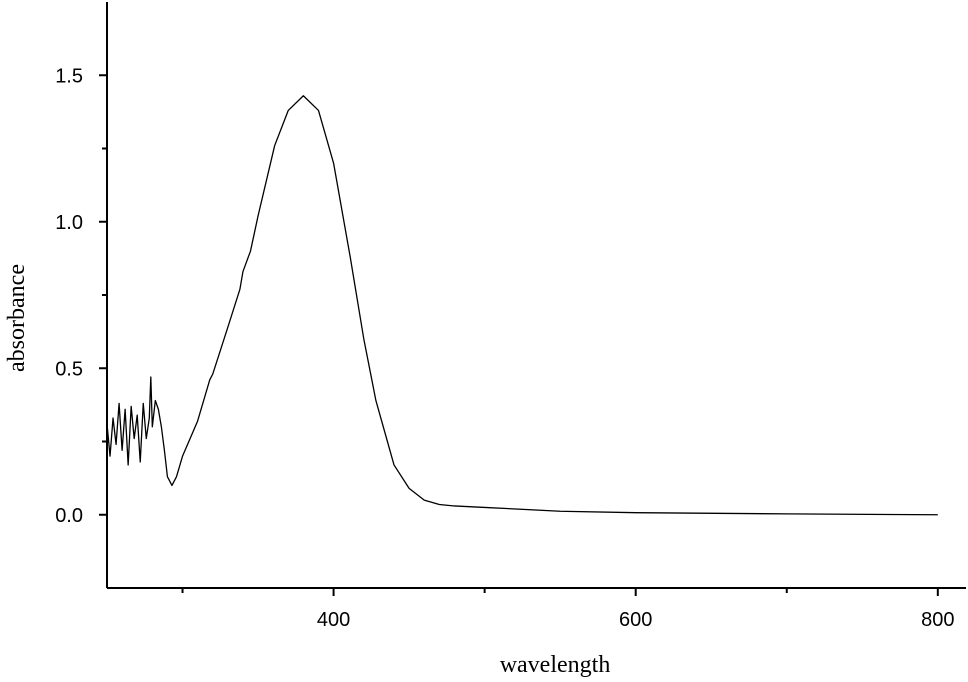 Image resolution: width=968 pixels, height=682 pixels. What do you see at coordinates (69, 369) in the screenshot?
I see `y-tick-label: 0.5` at bounding box center [69, 369].